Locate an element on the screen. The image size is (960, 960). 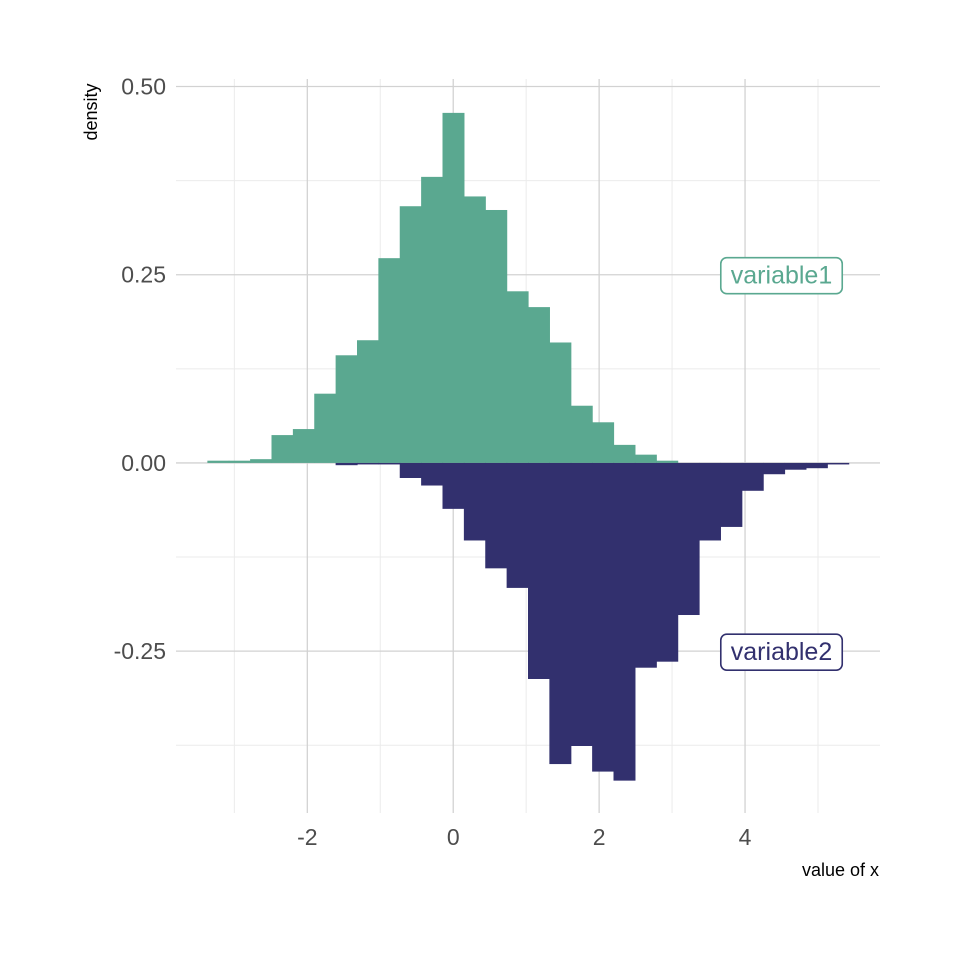
variable1-label-text: variable1 is located at coordinates (781, 276).